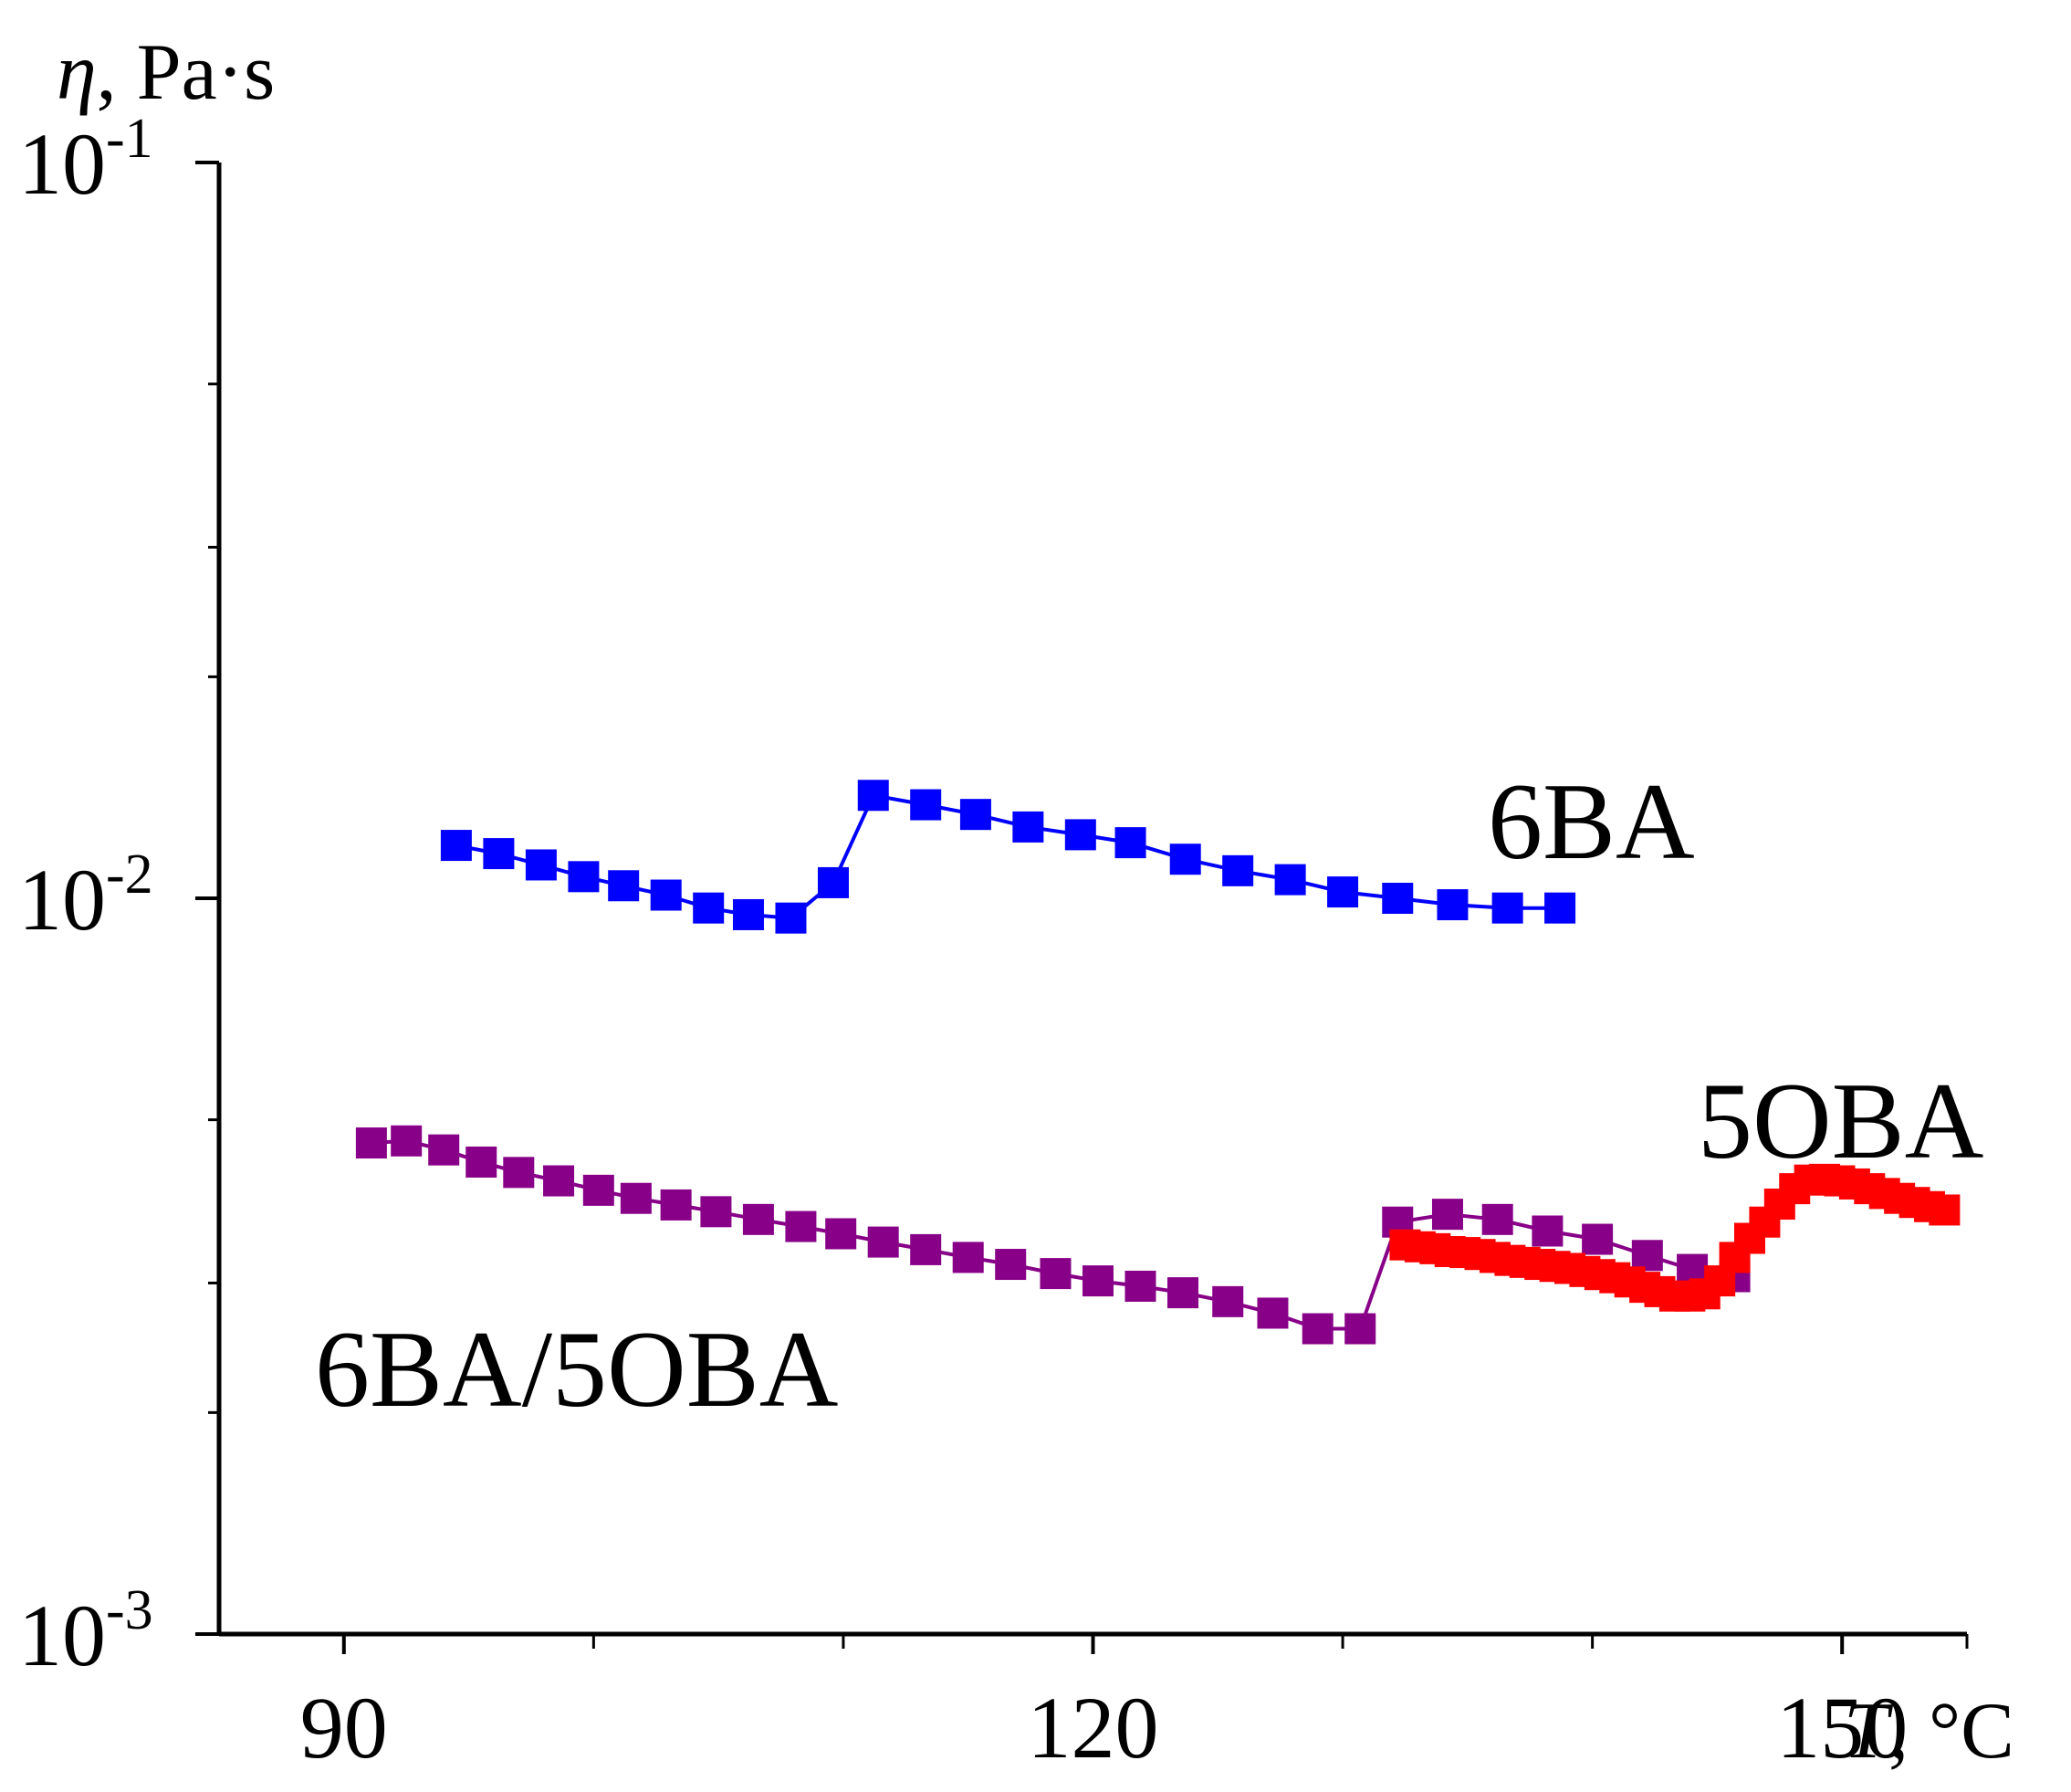 This screenshot has width=2071, height=1792. Describe the element at coordinates (1869, 1732) in the screenshot. I see `x-axis-title-symbol: T` at that location.